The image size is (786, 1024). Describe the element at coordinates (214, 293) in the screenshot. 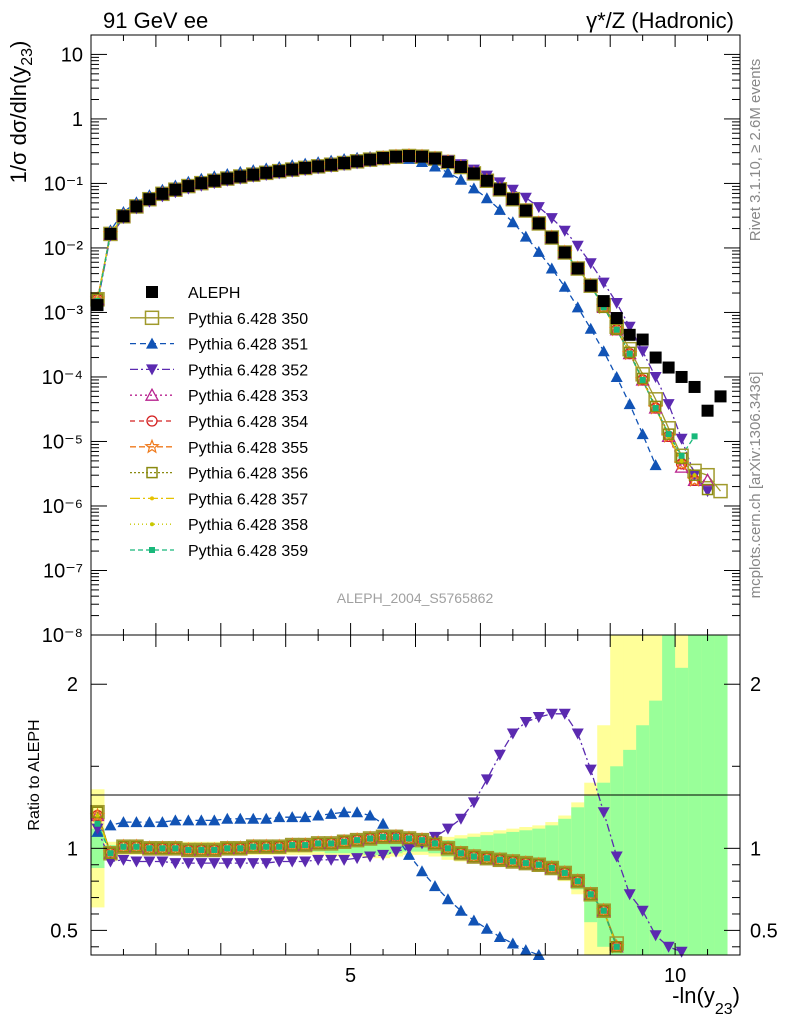

I see `legend-label: ALEPH` at that location.